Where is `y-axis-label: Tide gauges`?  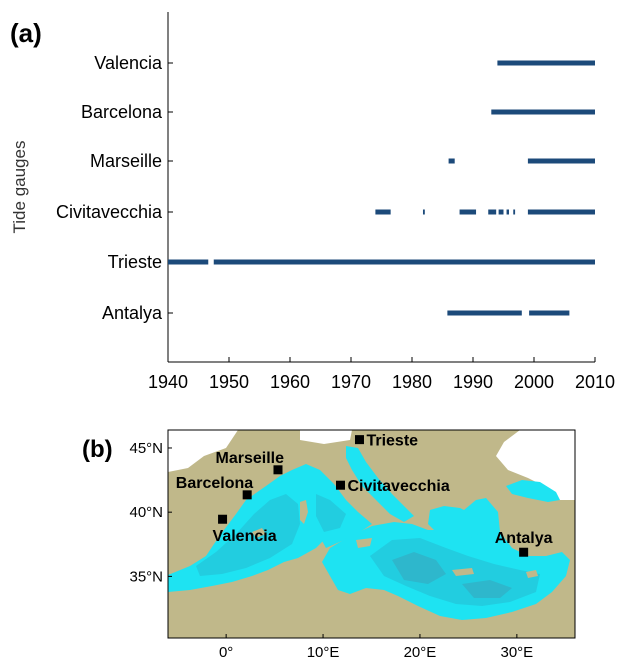
y-axis-label: Tide gauges is located at coordinates (19, 187).